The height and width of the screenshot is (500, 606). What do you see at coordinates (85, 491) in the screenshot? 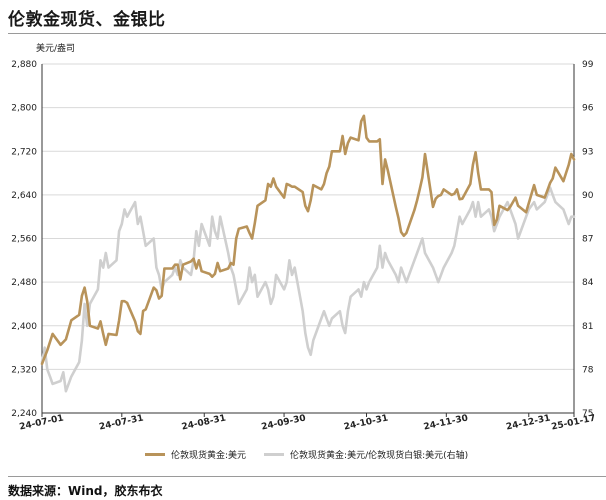
I see `source-note: 数据来源：Wind，胶东布衣` at bounding box center [85, 491].